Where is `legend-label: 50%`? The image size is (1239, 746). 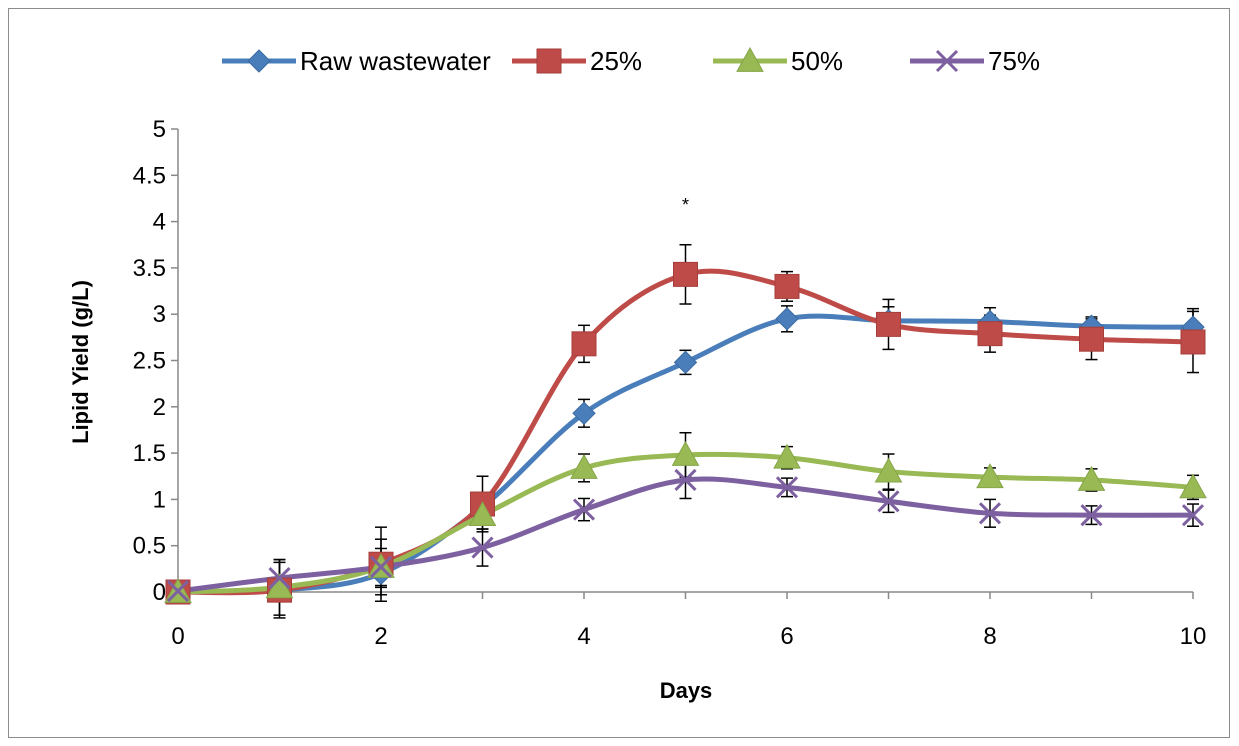 legend-label: 50% is located at coordinates (817, 61).